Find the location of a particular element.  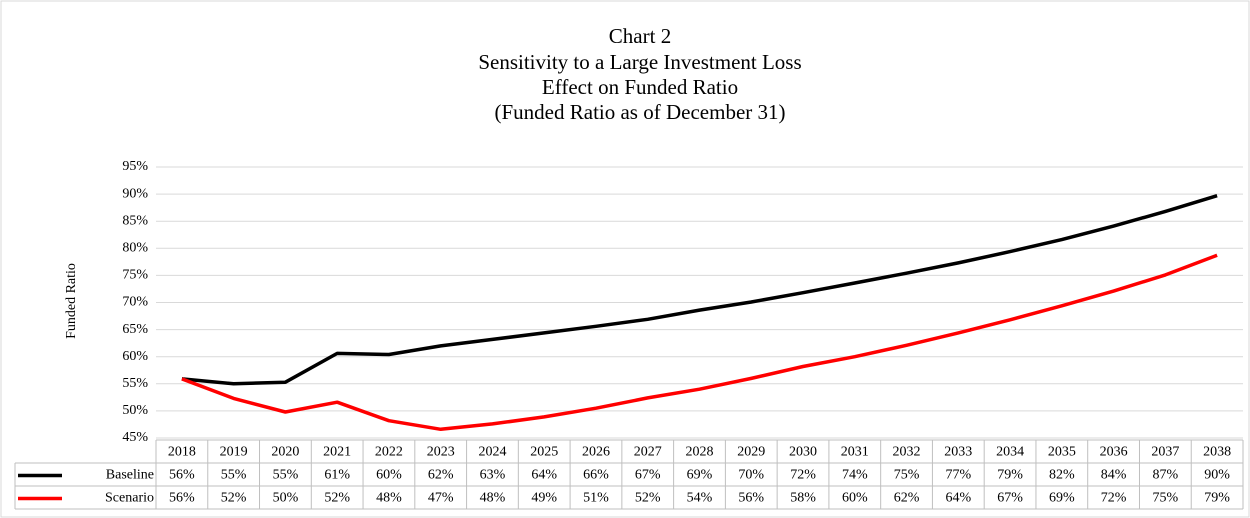

data-label: 51% is located at coordinates (596, 498).